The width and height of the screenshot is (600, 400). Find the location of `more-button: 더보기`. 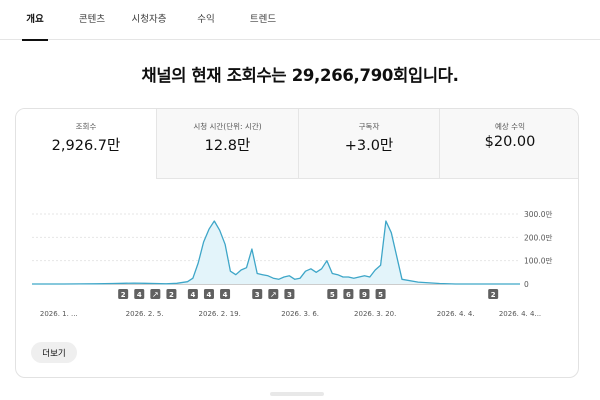

more-button: 더보기 is located at coordinates (54, 352).